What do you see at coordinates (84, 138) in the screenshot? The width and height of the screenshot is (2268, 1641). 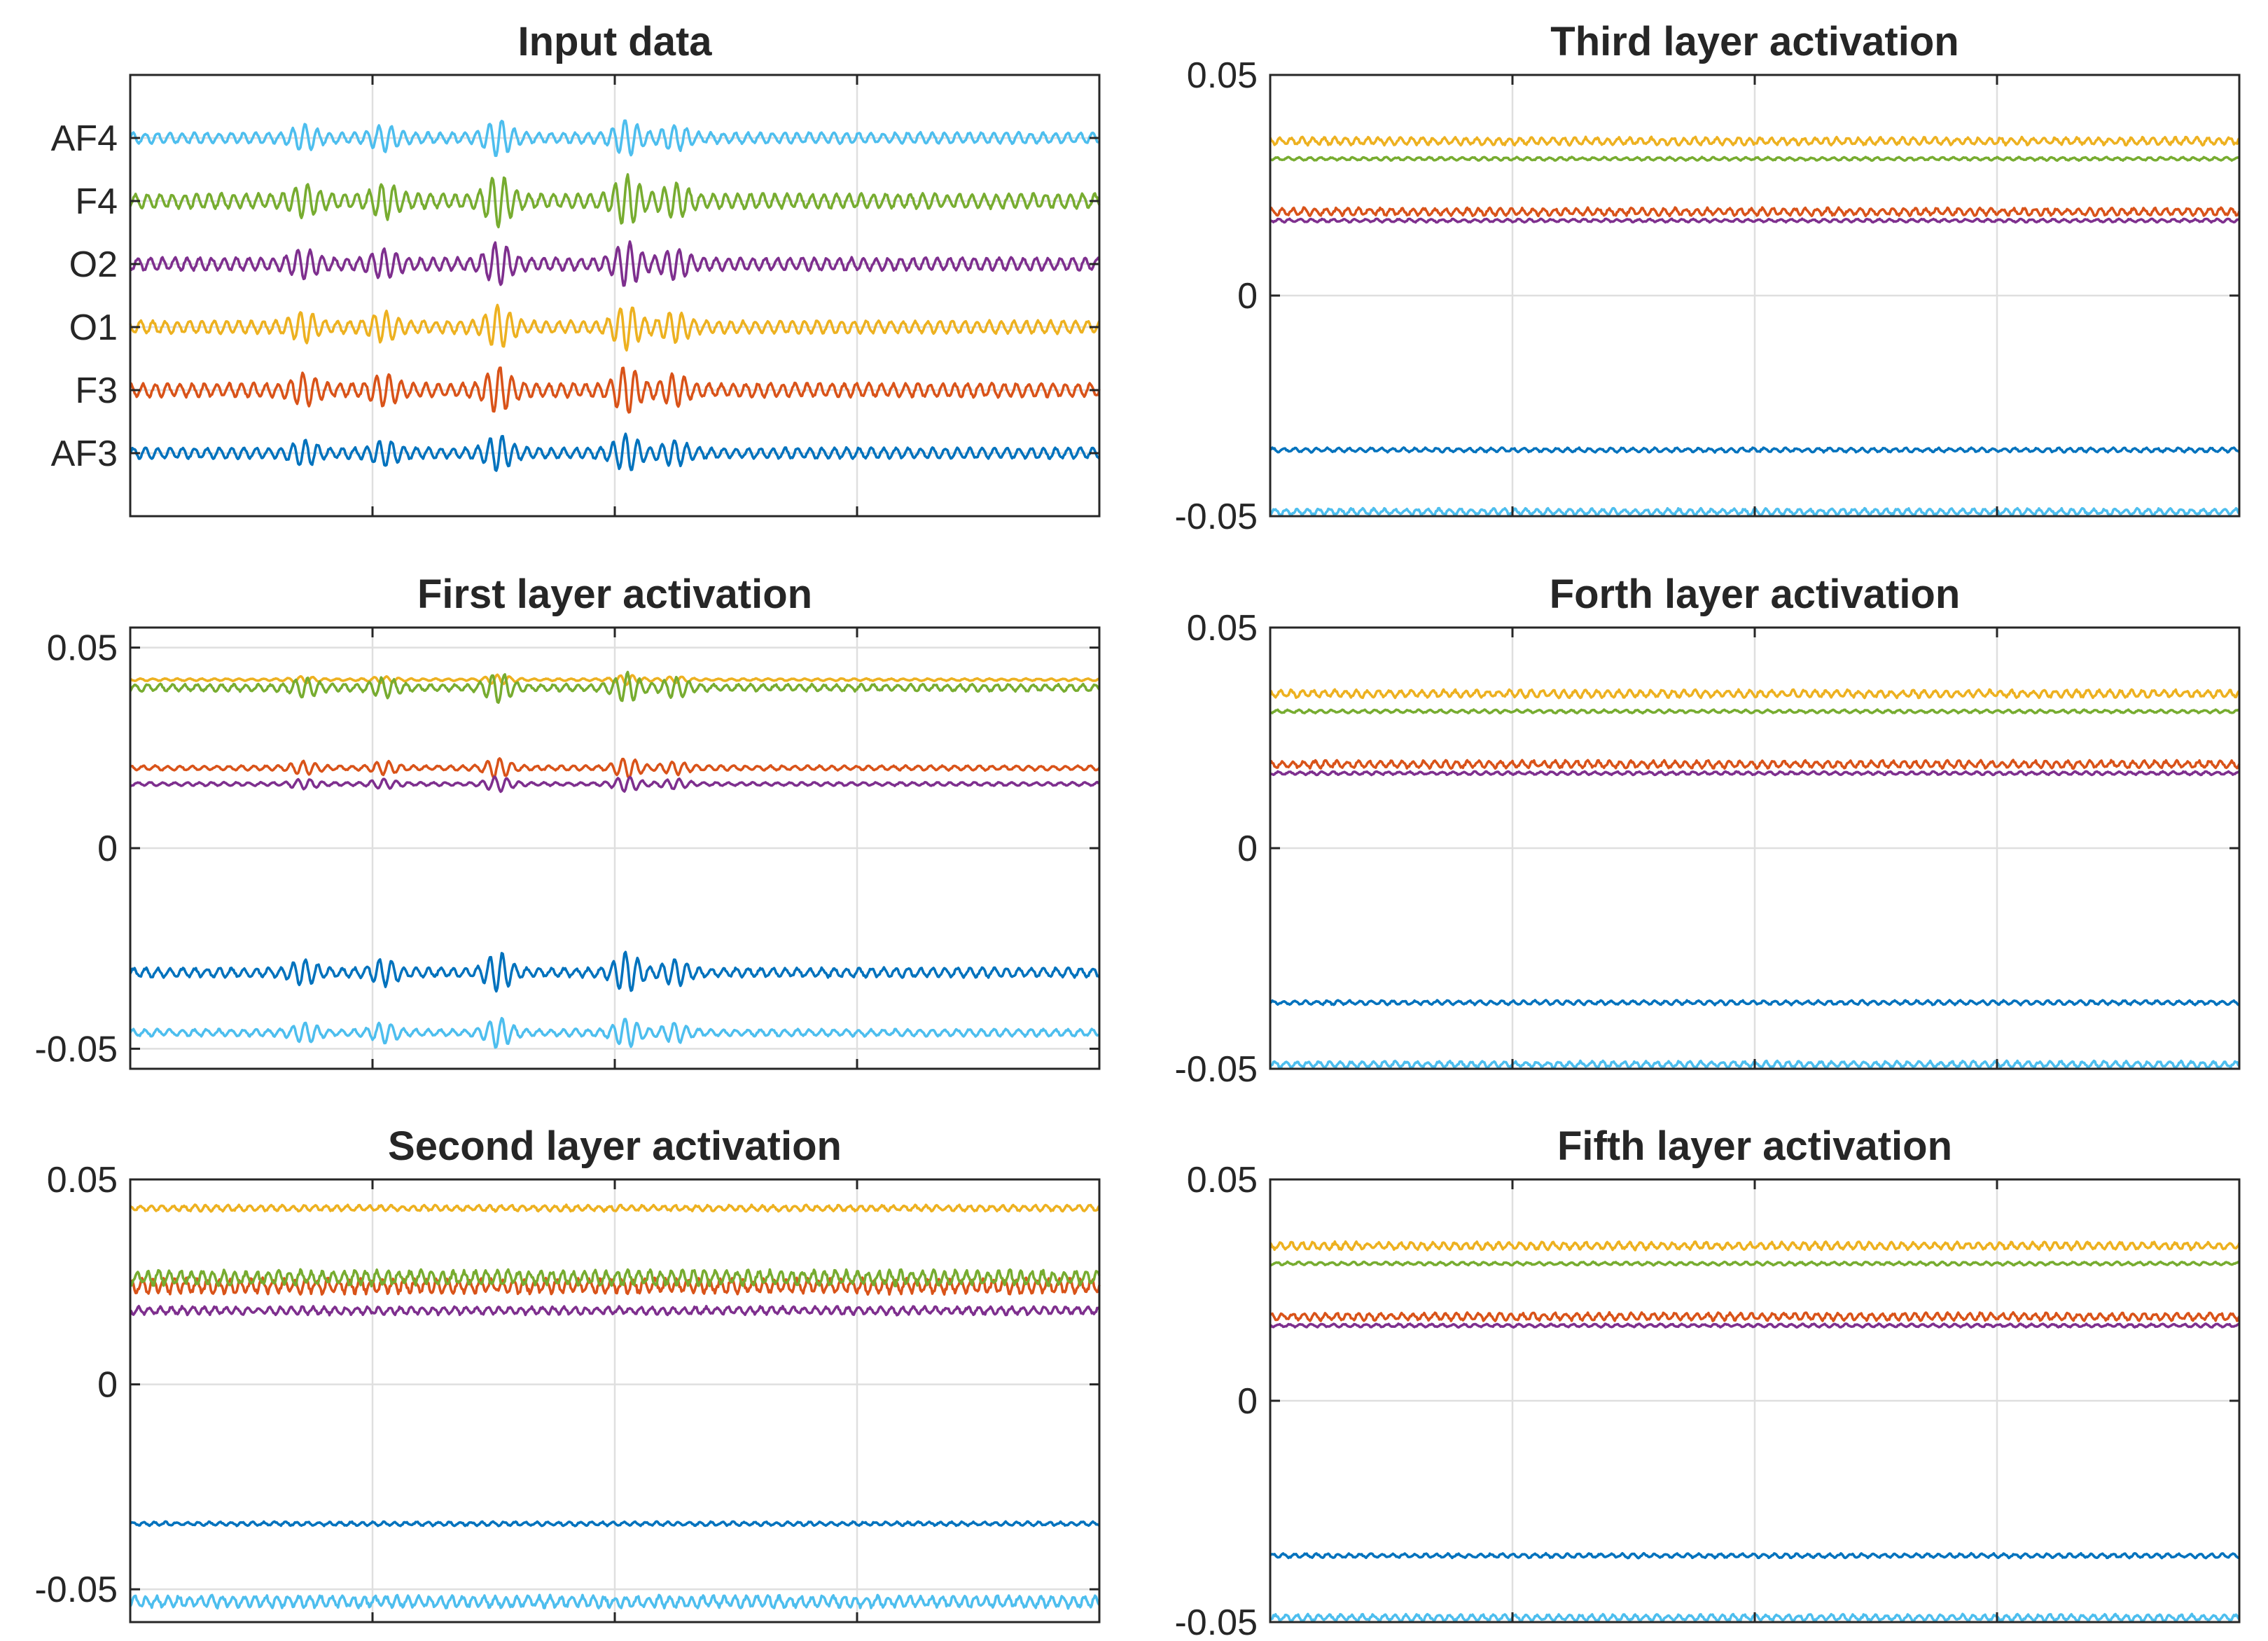 I see `y-tick-label: AF4` at bounding box center [84, 138].